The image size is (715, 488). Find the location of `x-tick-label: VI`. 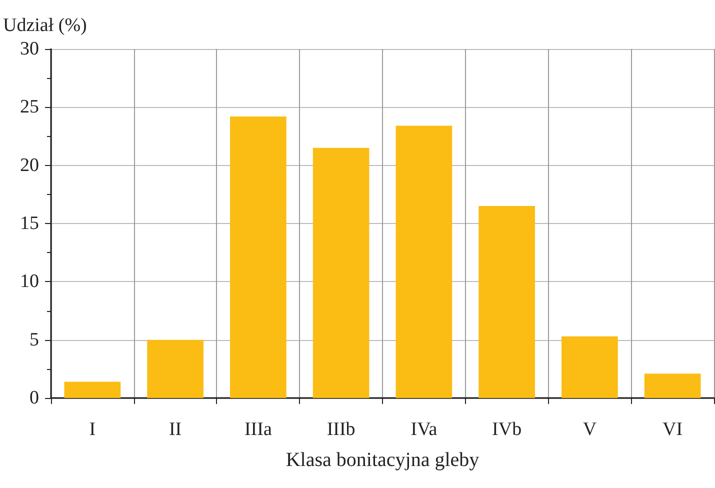

x-tick-label: VI is located at coordinates (672, 429).